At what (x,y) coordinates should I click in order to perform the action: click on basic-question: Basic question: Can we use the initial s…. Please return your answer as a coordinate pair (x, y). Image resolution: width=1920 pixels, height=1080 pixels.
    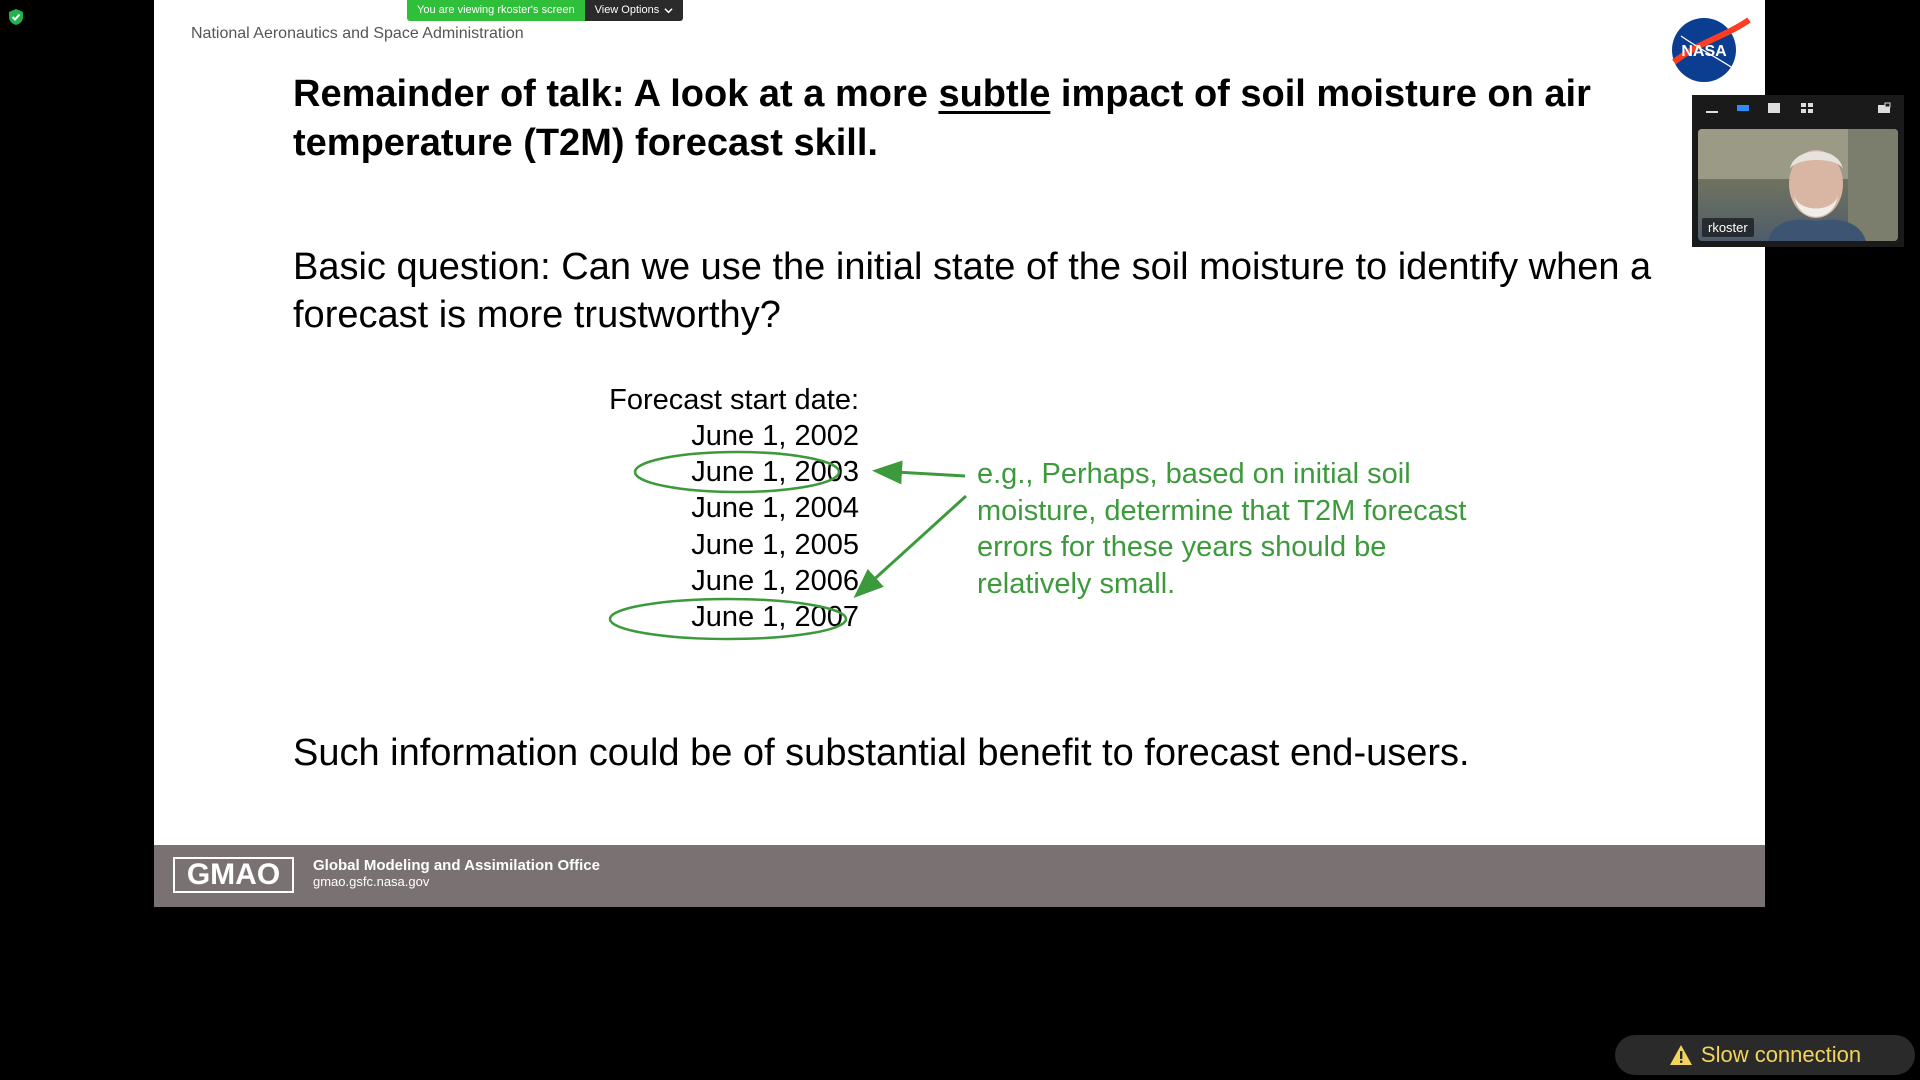
    Looking at the image, I should click on (972, 291).